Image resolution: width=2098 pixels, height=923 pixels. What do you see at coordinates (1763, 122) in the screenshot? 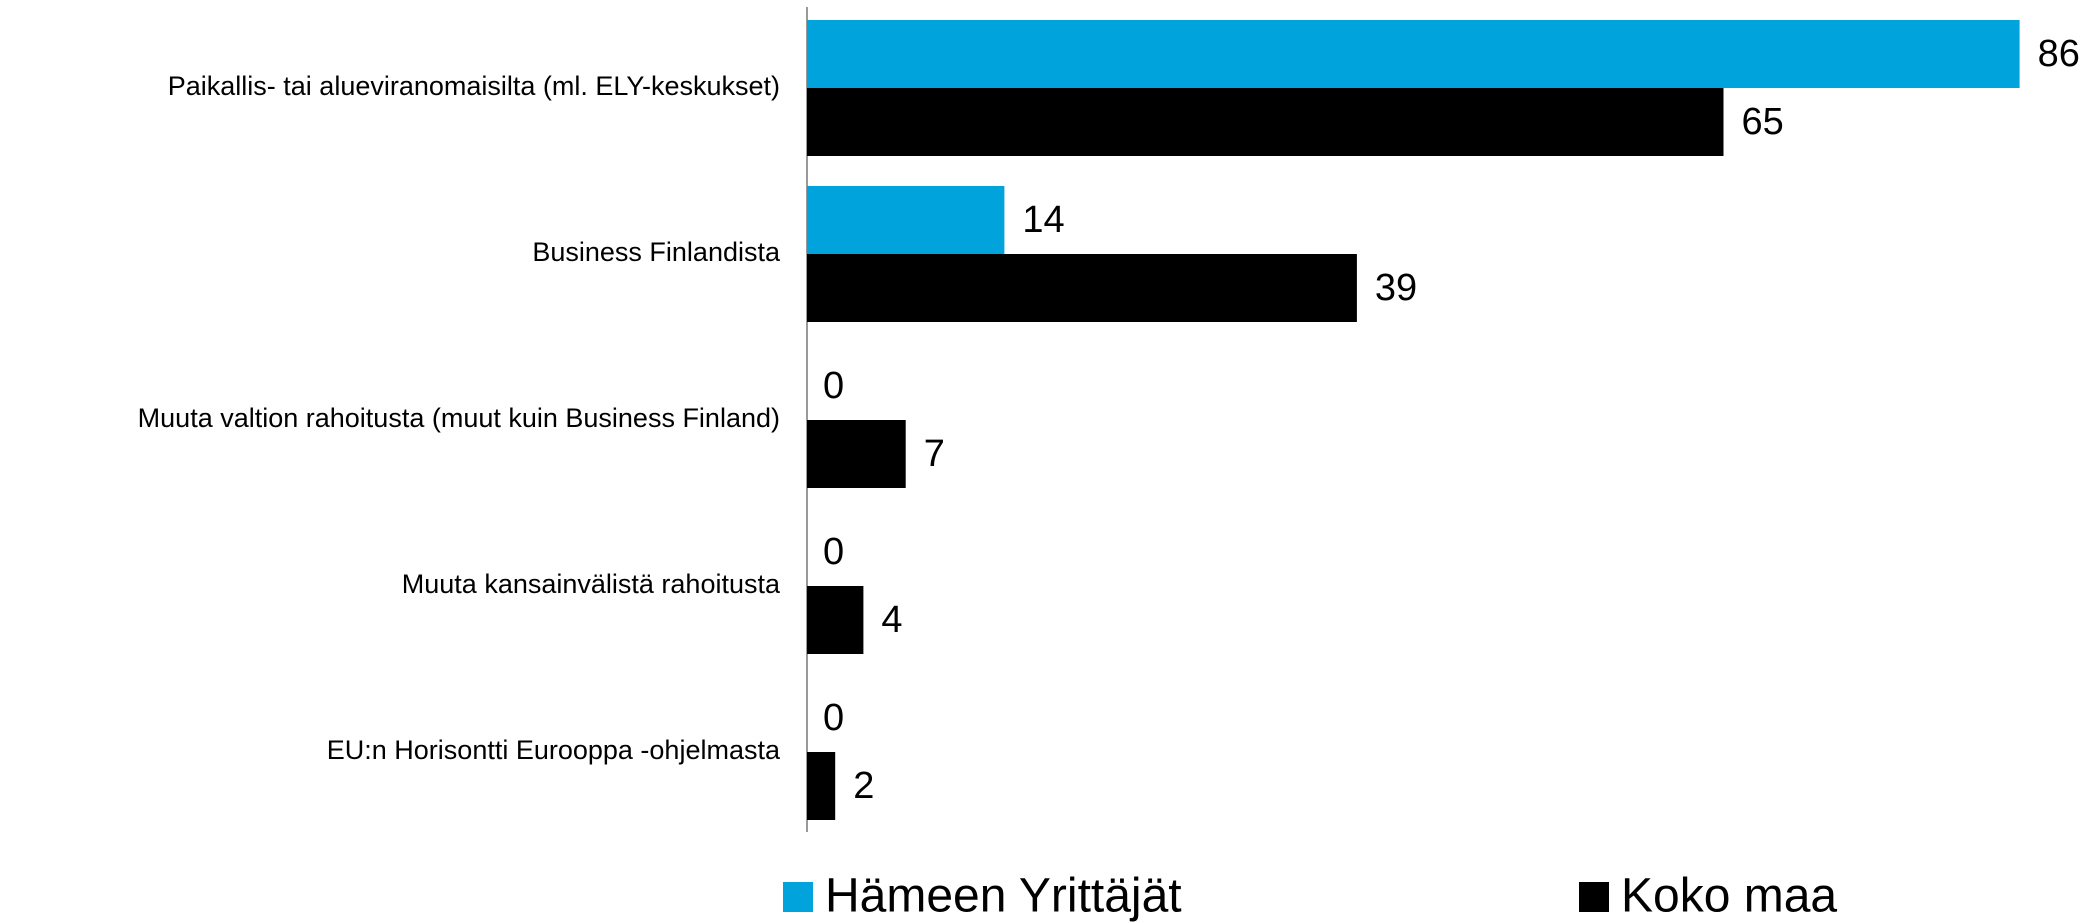
I see `value-label: 65` at bounding box center [1763, 122].